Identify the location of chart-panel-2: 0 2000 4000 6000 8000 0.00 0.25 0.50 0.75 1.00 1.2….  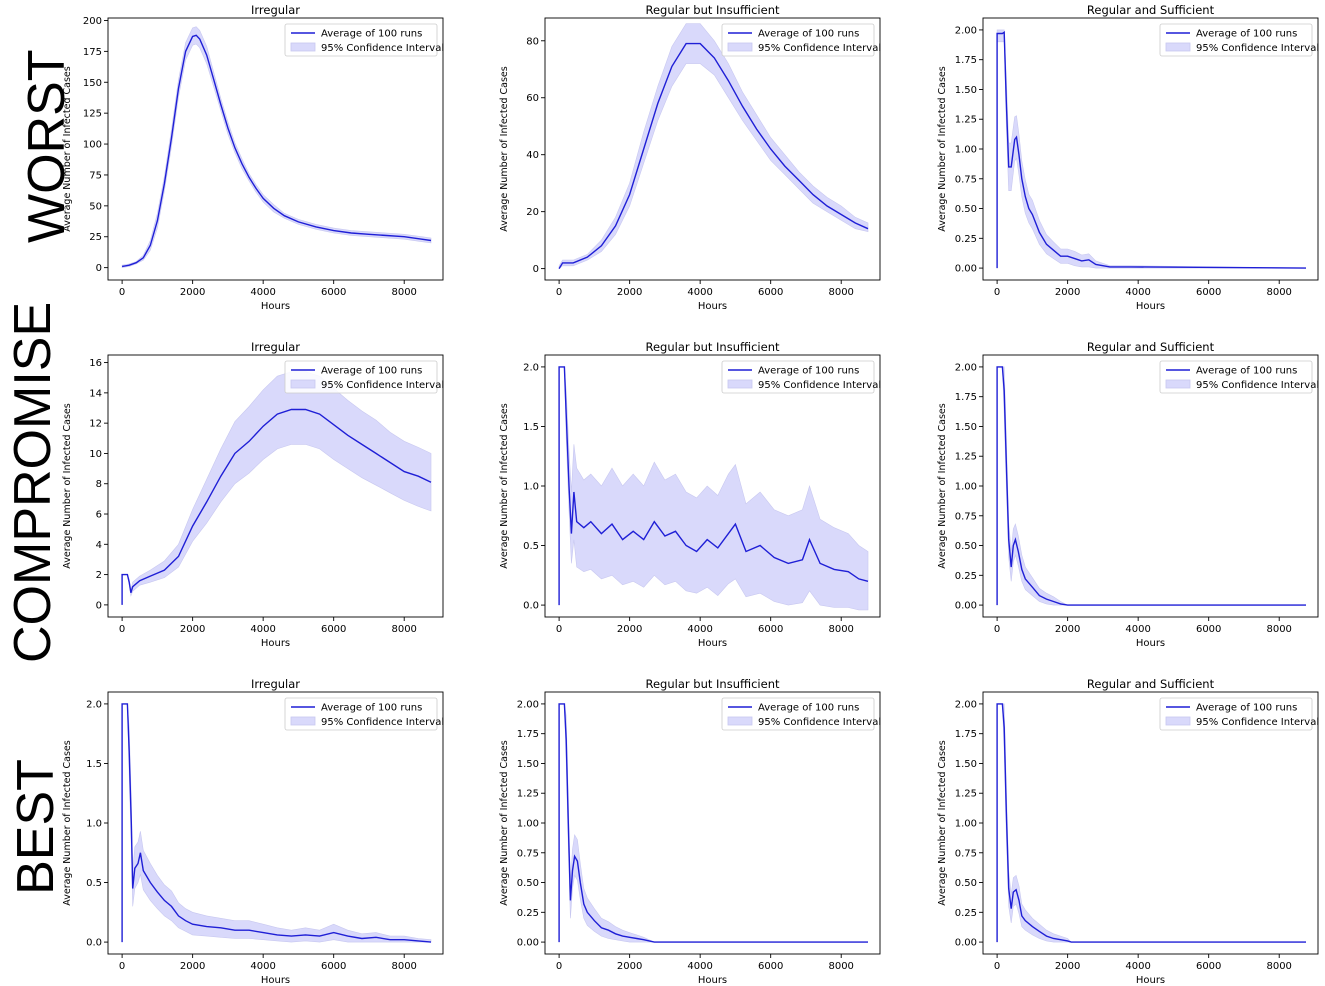
(1128, 157).